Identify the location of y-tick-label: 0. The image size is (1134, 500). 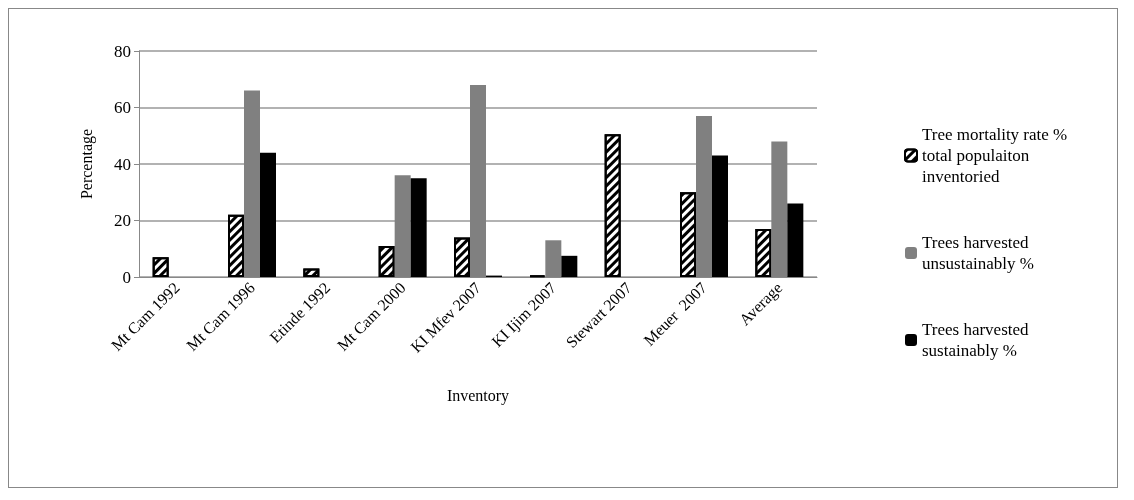
(126, 277).